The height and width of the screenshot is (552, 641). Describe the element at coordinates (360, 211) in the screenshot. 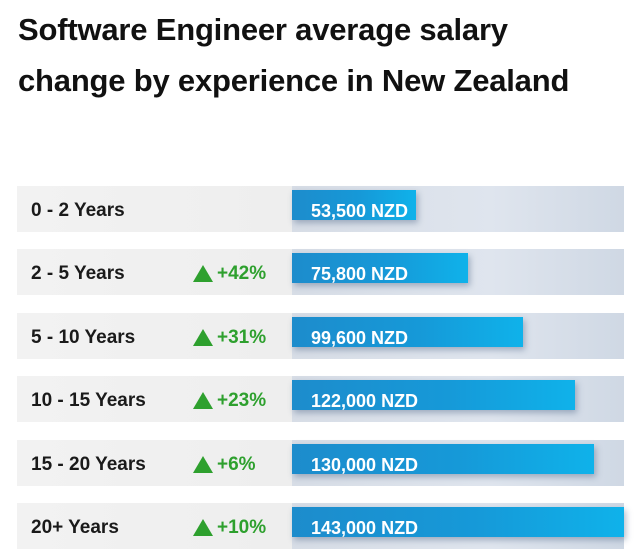

I see `salary-value-label: 53,500 NZD` at that location.